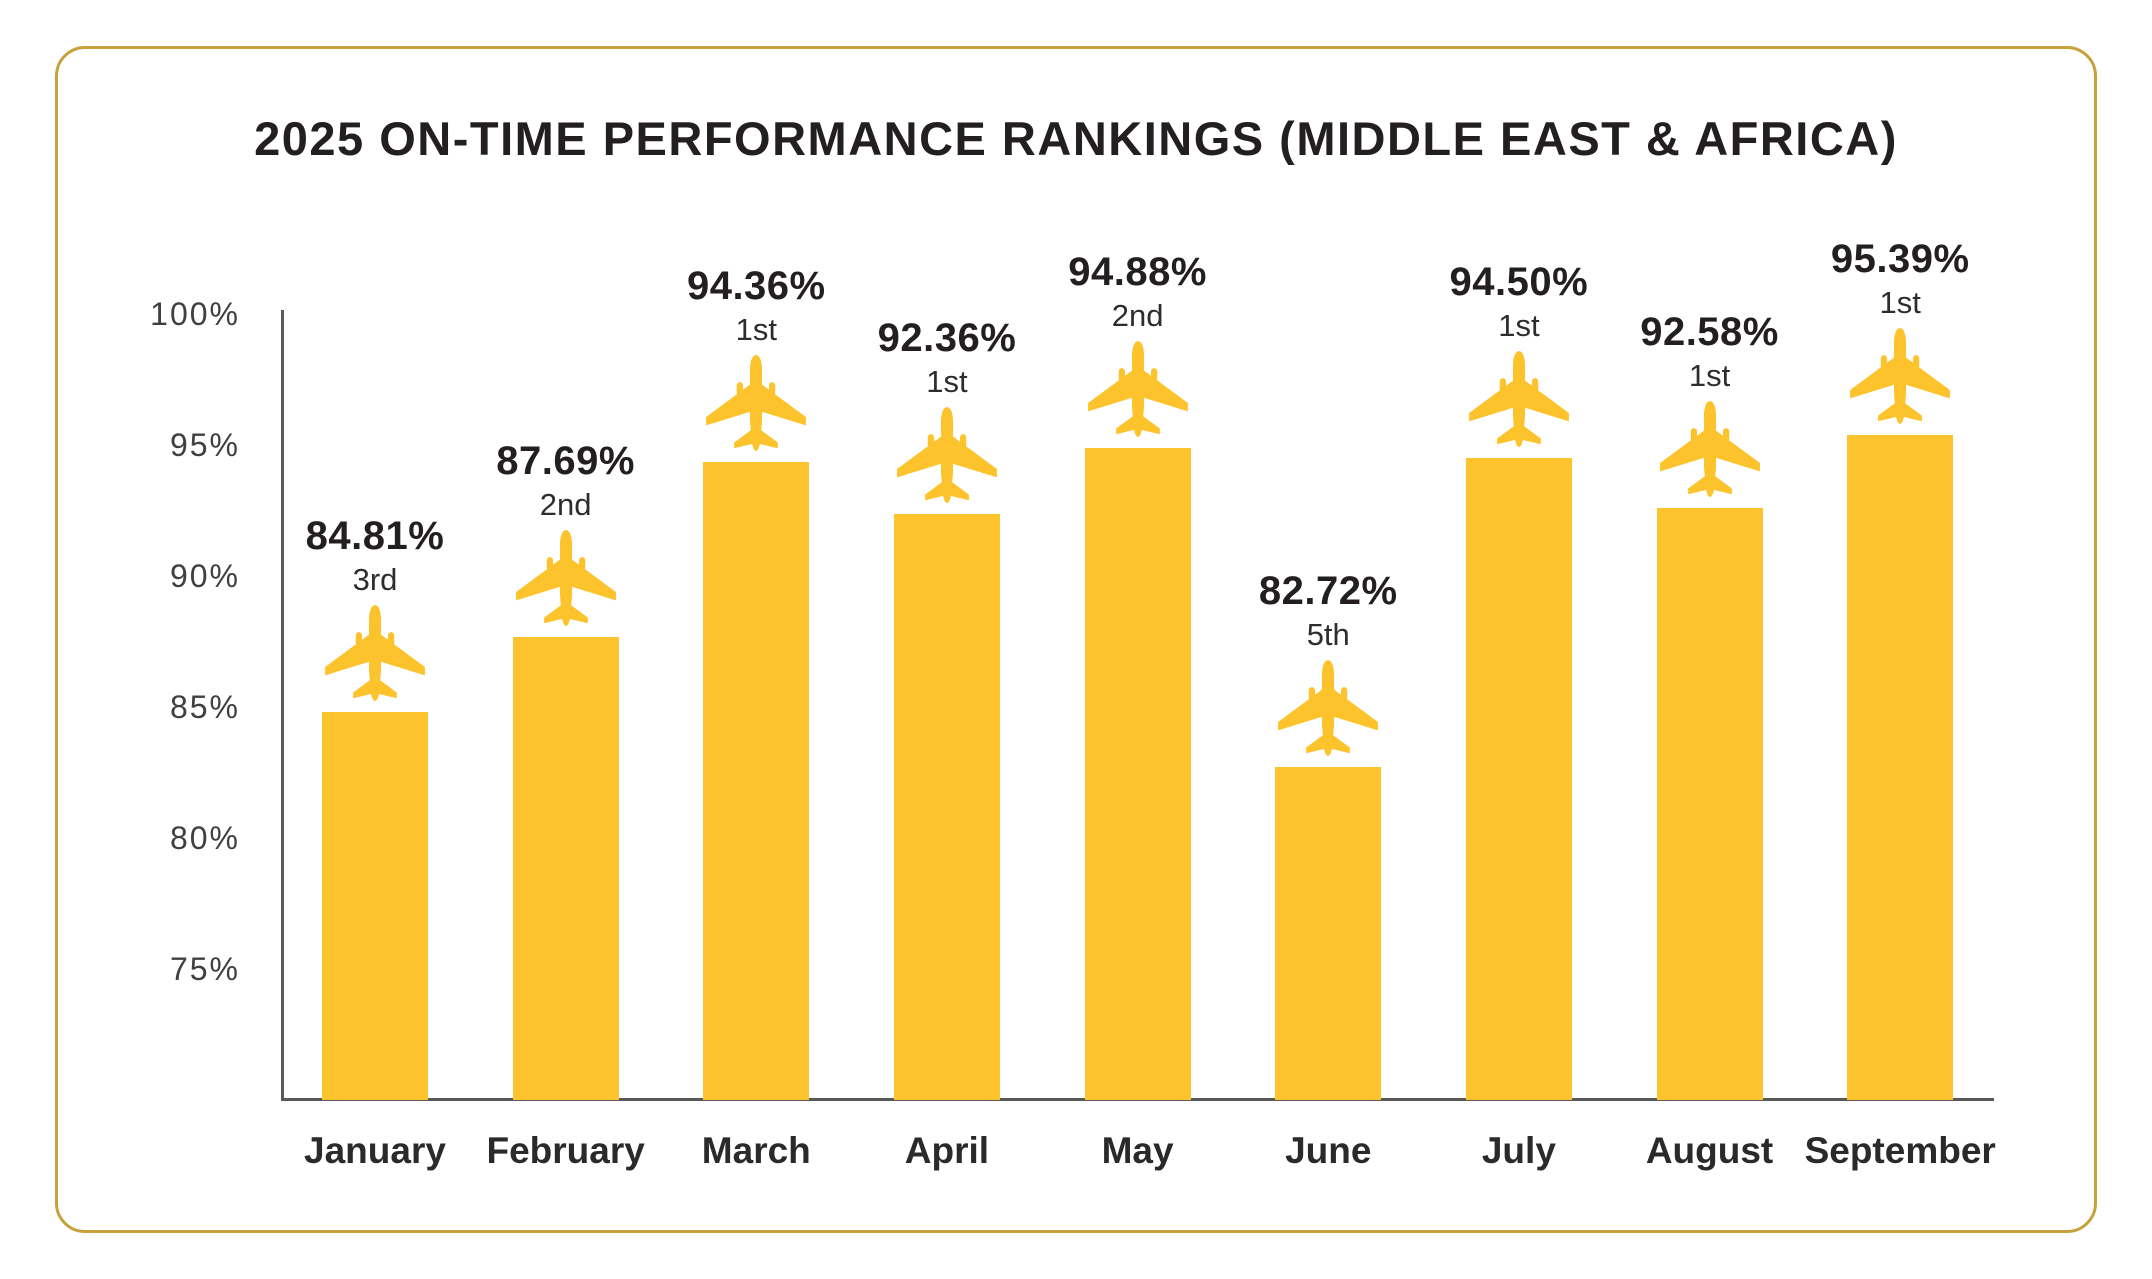  What do you see at coordinates (1900, 258) in the screenshot?
I see `value-label-september: 95.39%` at bounding box center [1900, 258].